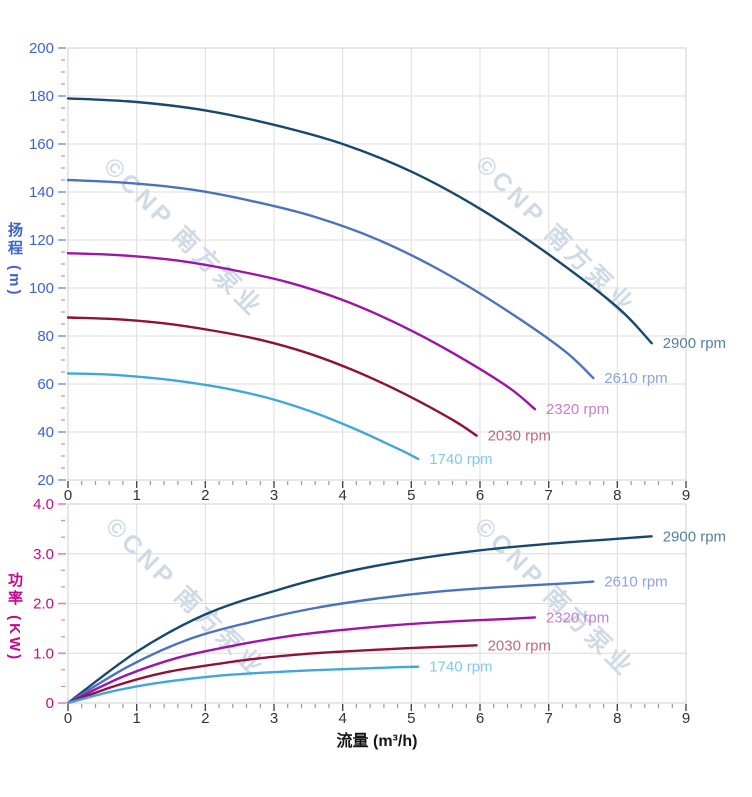 The image size is (752, 797). I want to click on head-axis-title: 扬程 (m), so click(14, 260).